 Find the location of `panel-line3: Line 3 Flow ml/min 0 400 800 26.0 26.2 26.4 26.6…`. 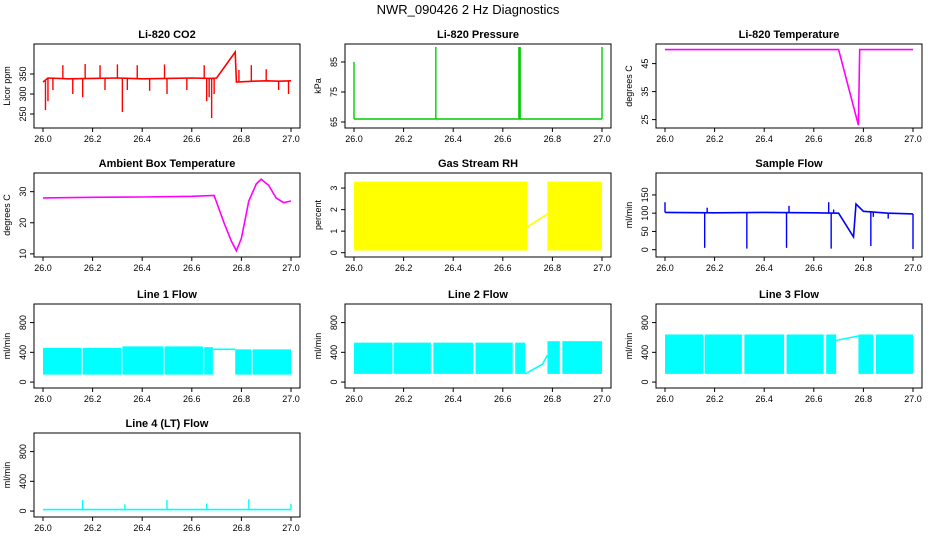

panel-line3: Line 3 Flow ml/min 0 400 800 26.0 26.2 26.4 26.6… is located at coordinates (773, 346).